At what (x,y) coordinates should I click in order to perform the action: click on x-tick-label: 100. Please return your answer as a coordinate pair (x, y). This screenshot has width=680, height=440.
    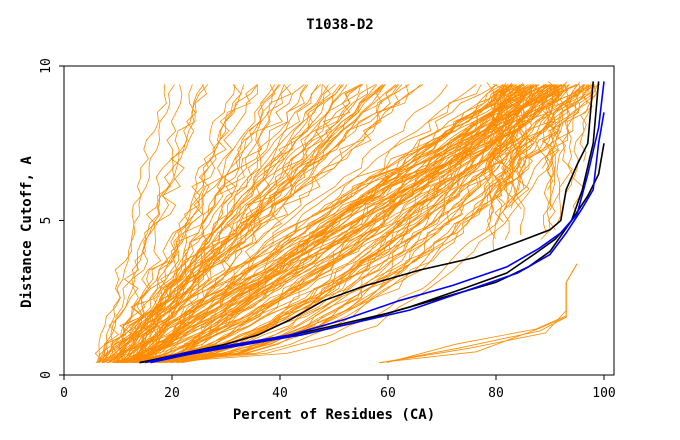
    Looking at the image, I should click on (603, 393).